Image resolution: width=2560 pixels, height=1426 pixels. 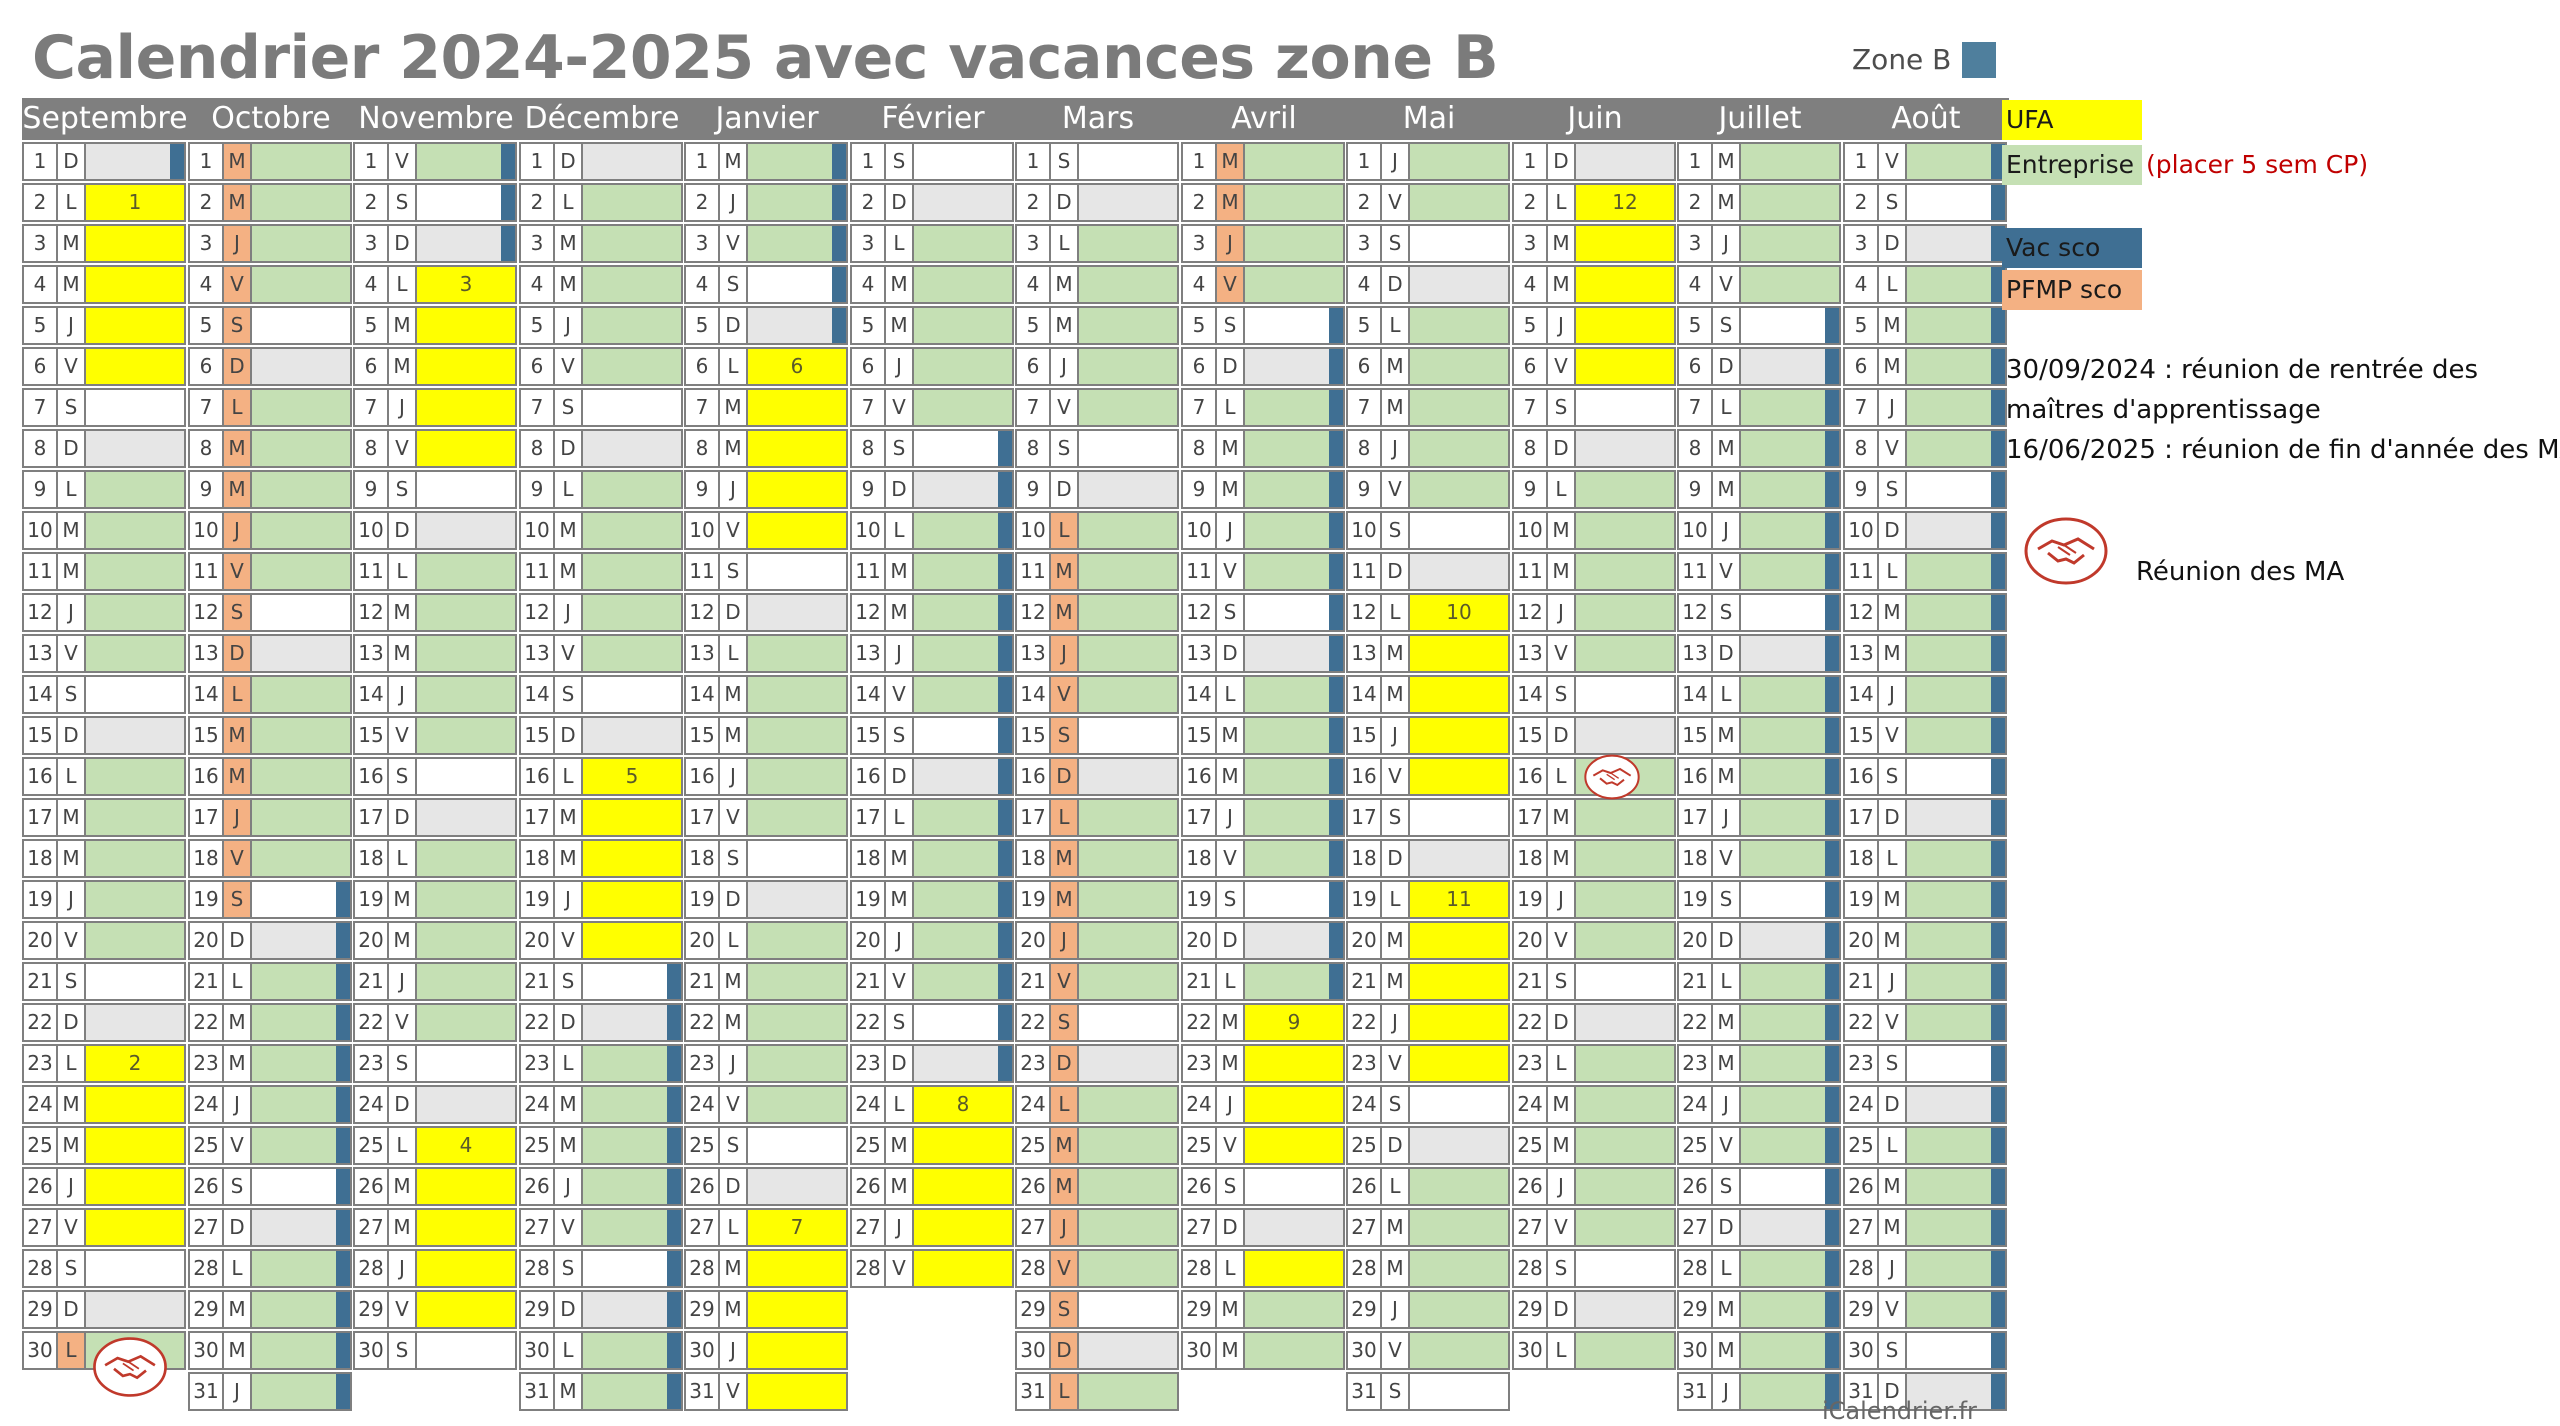 I want to click on day-number: 4, so click(x=1200, y=284).